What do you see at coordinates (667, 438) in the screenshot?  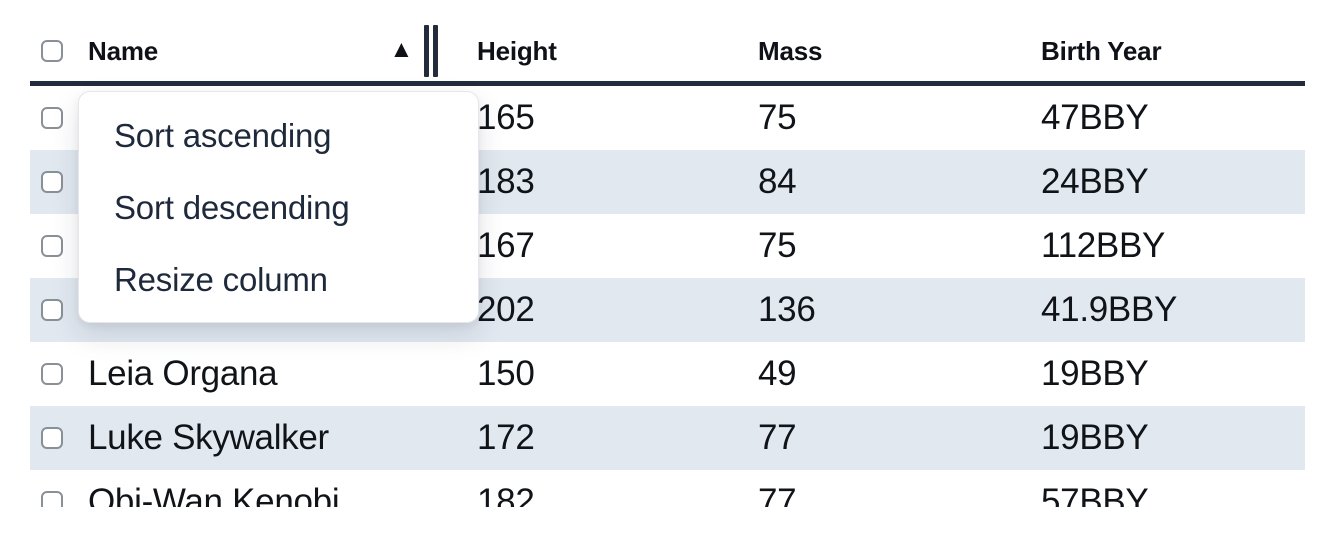 I see `table-row: Luke Skywalker 172 77 19BBY` at bounding box center [667, 438].